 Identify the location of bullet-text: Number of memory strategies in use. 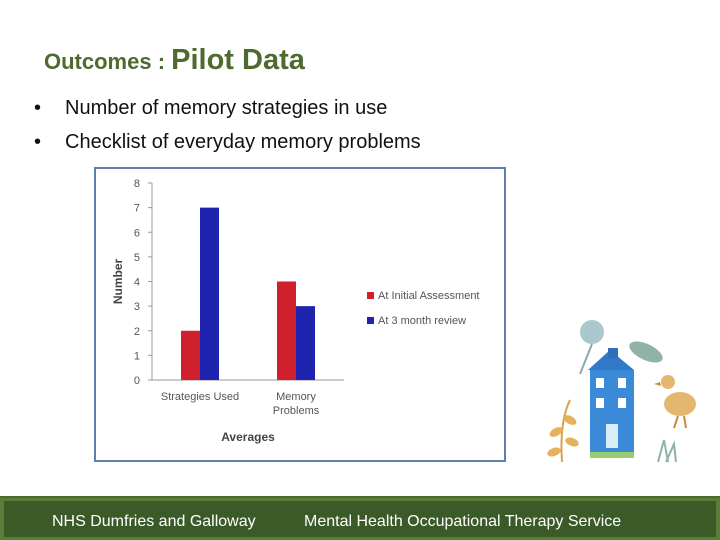
(226, 108).